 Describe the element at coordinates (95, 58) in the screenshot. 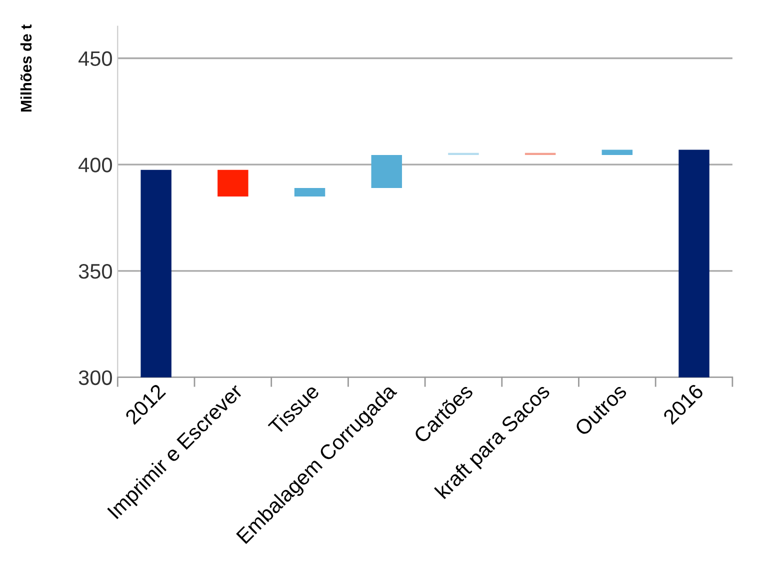

I see `y-tick-label: 450` at that location.